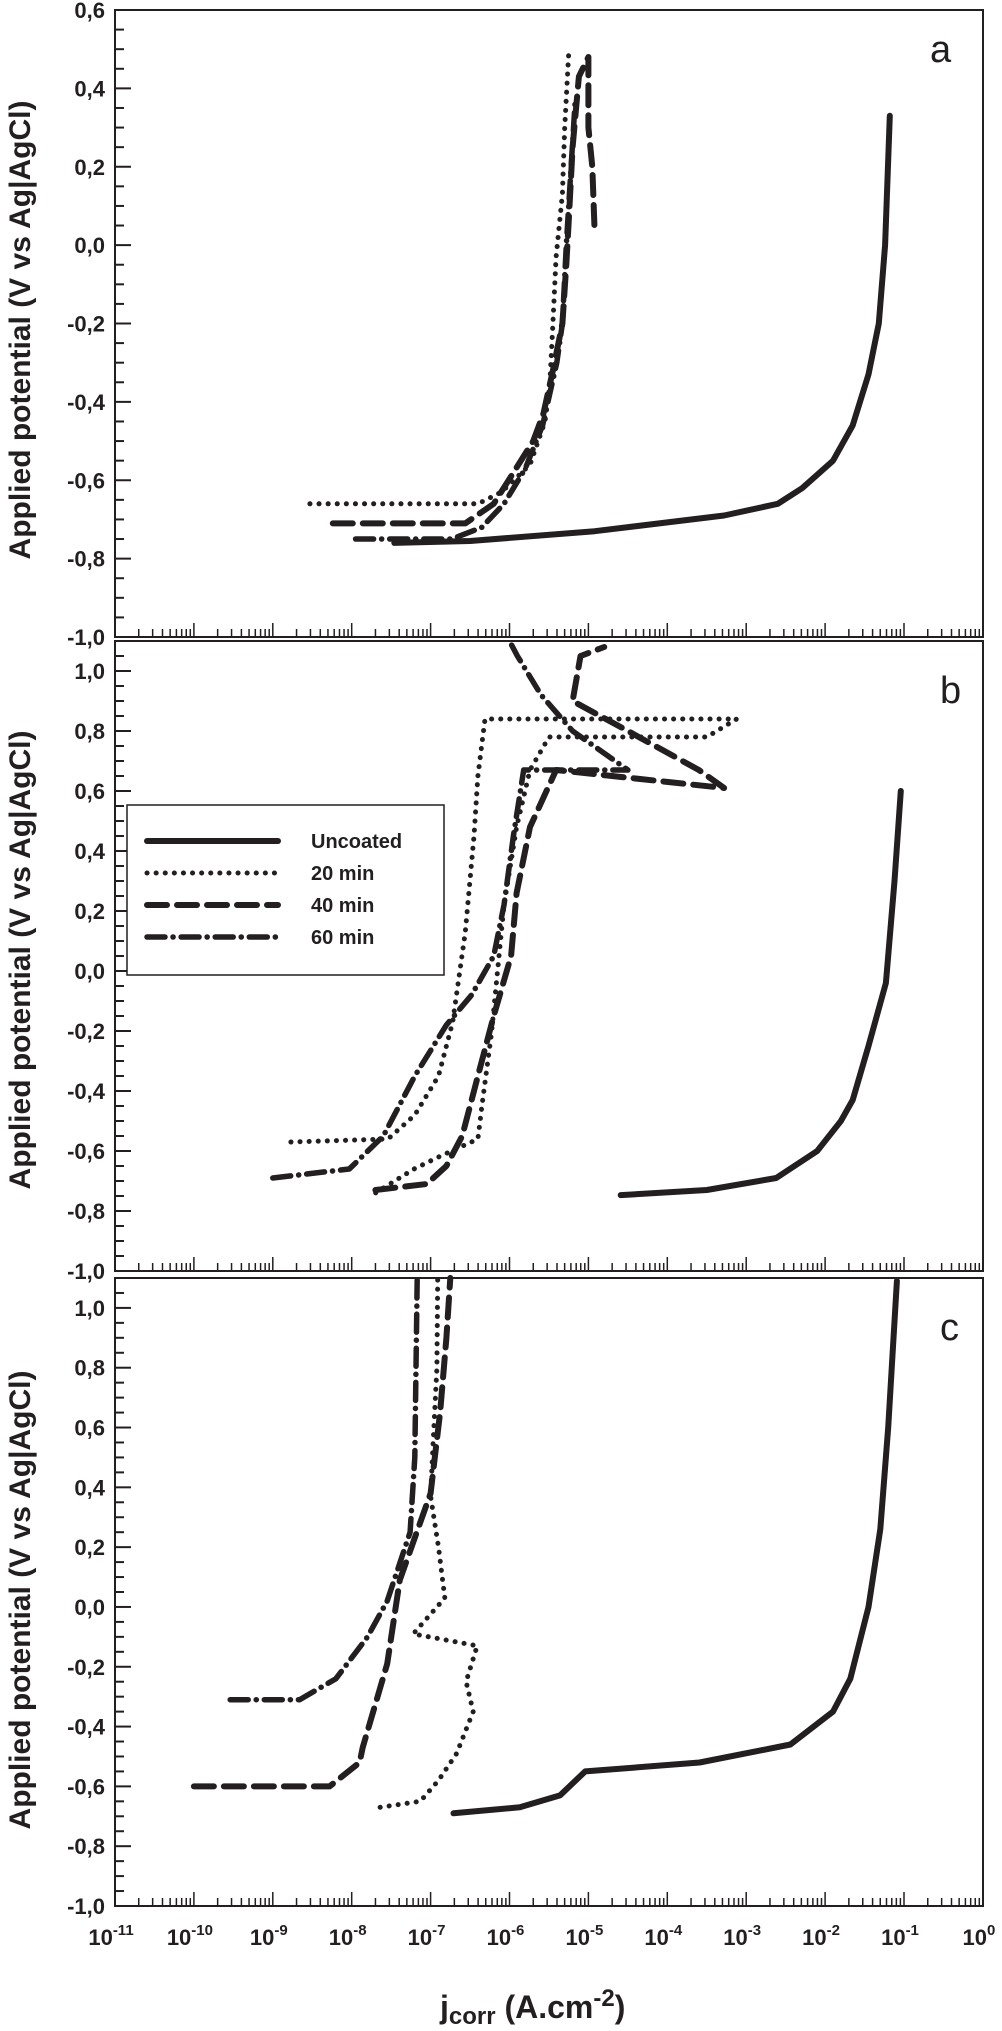 This screenshot has width=1002, height=2031. I want to click on panel-label-a: a, so click(941, 50).